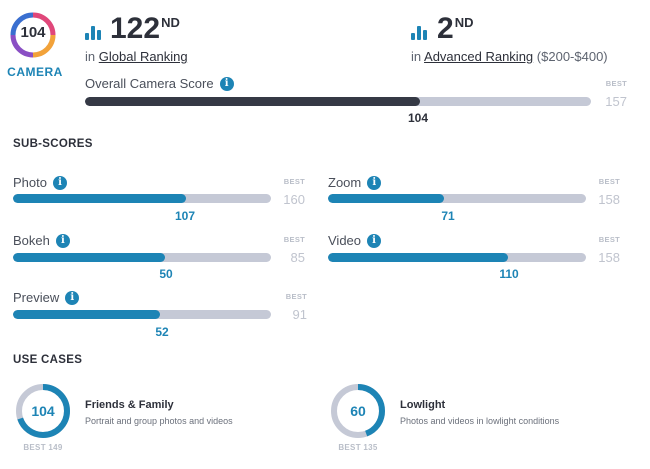  Describe the element at coordinates (43, 447) in the screenshot. I see `use-case-best-friends-family: BEST 149` at that location.